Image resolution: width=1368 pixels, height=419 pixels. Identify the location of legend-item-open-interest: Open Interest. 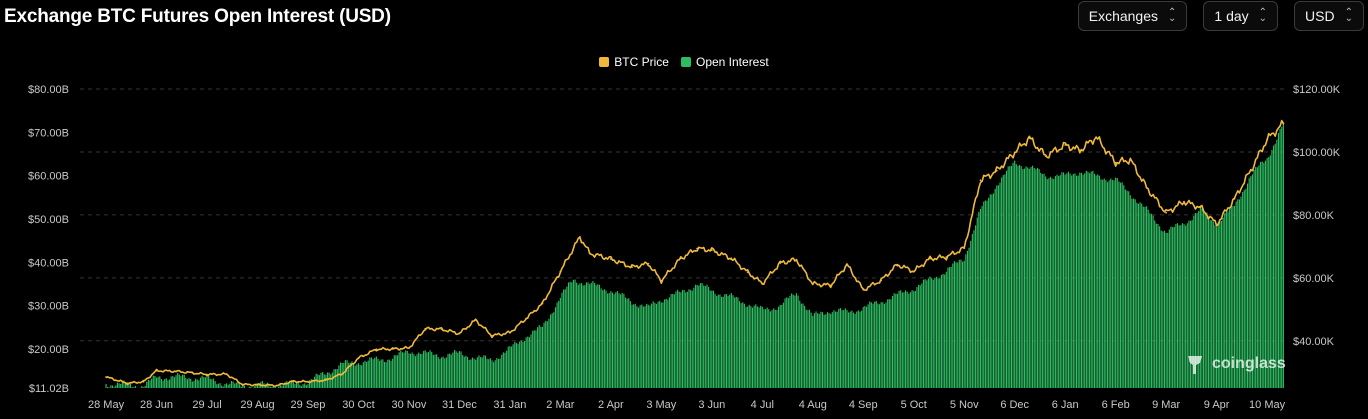
(724, 62).